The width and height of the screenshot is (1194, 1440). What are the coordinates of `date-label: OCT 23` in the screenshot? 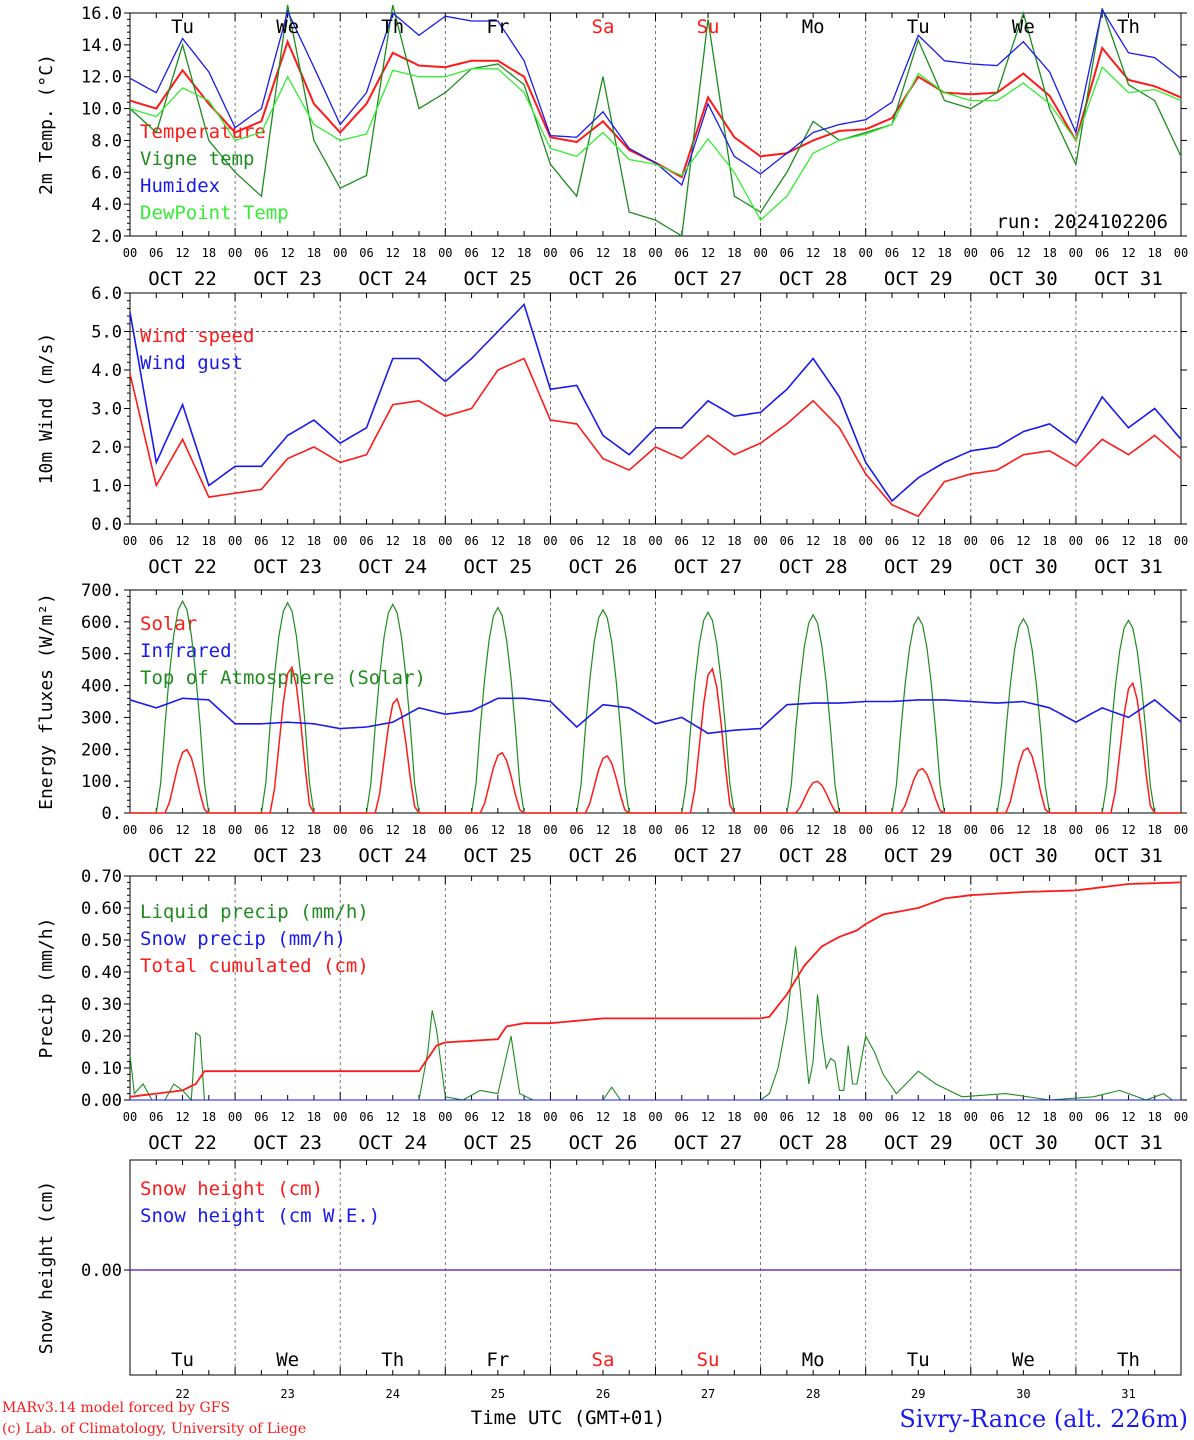 It's located at (287, 1143).